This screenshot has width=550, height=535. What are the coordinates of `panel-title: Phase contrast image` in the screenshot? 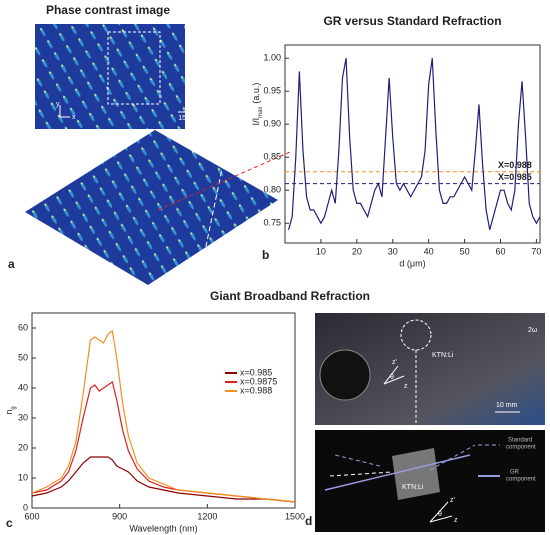 It's located at (108, 10).